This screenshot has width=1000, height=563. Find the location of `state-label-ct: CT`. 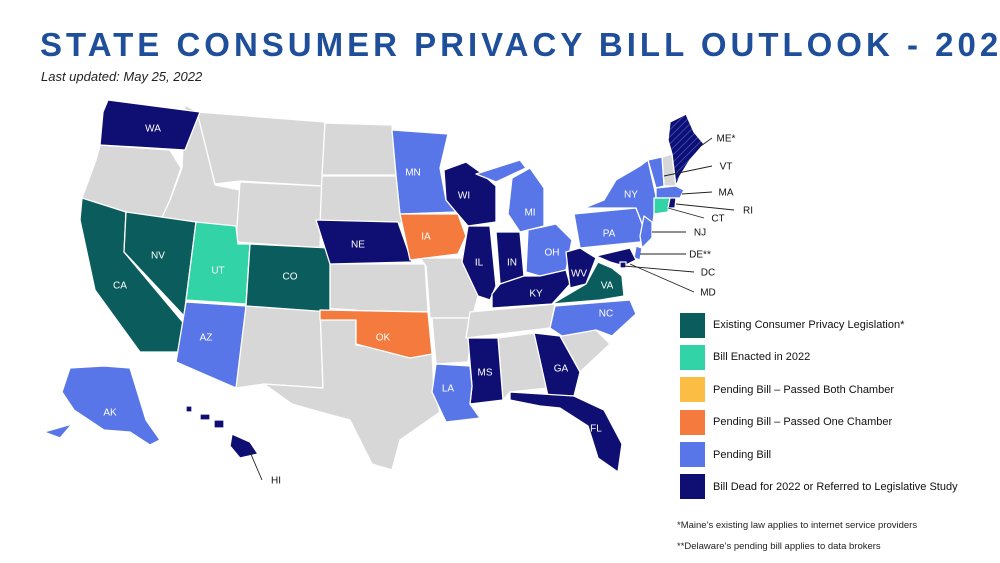

state-label-ct: CT is located at coordinates (717, 219).